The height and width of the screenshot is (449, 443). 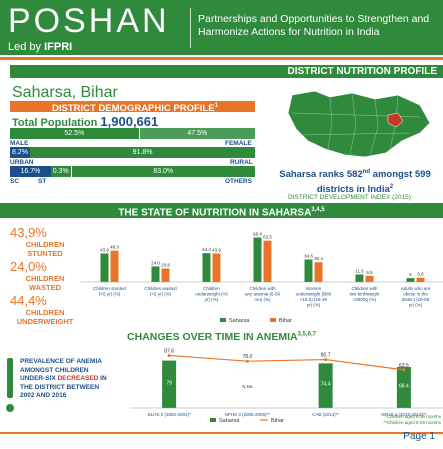 What do you see at coordinates (318, 258) in the screenshot?
I see `value-label-bihar-4: 30.4` at bounding box center [318, 258].